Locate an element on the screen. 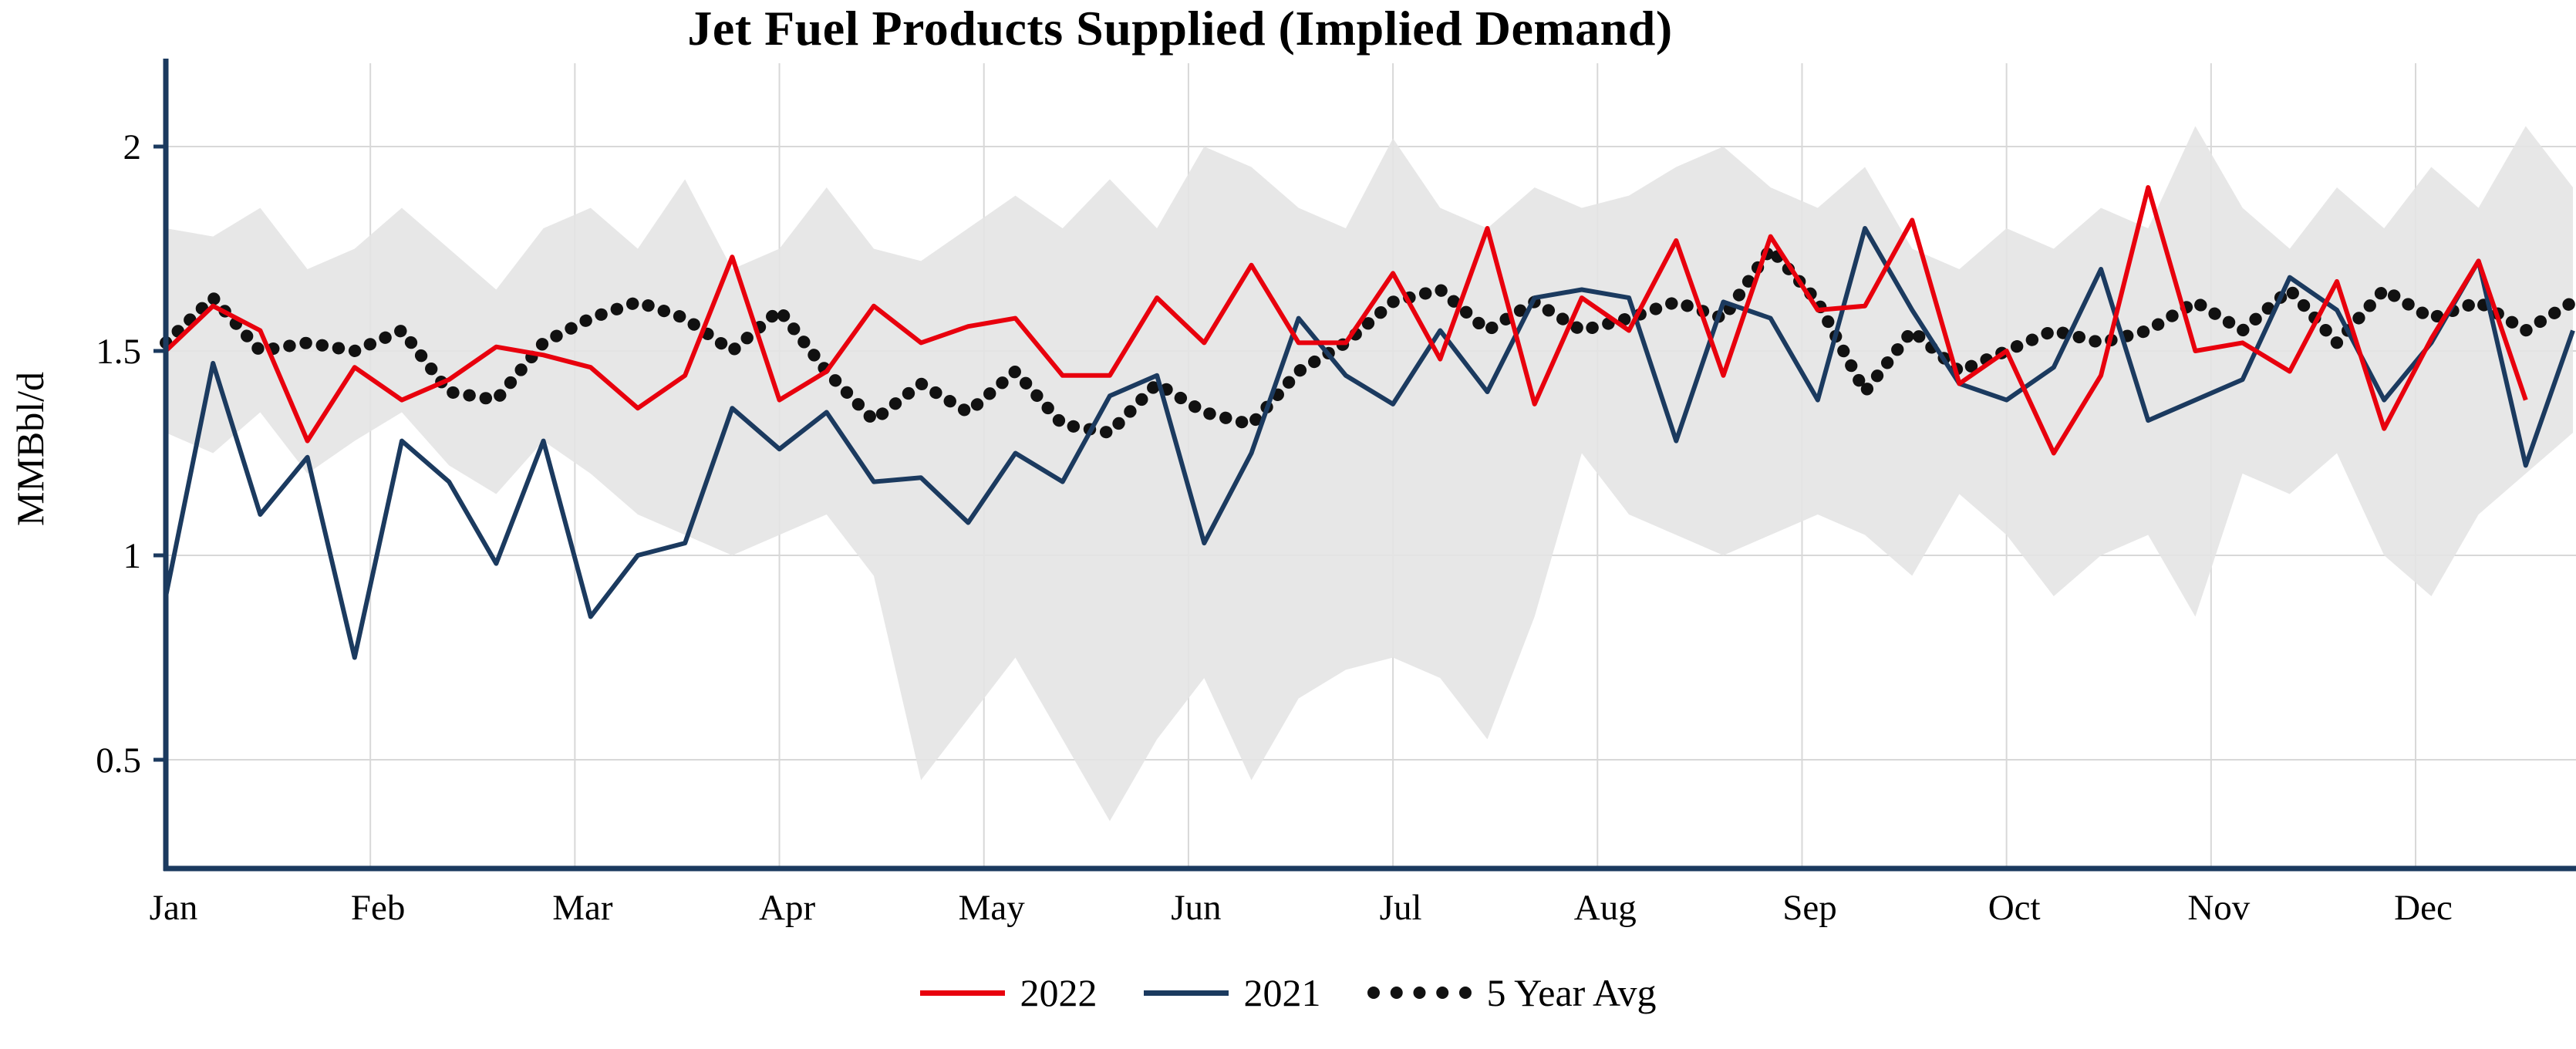  legend-label-2022: 2022 is located at coordinates (1058, 993).